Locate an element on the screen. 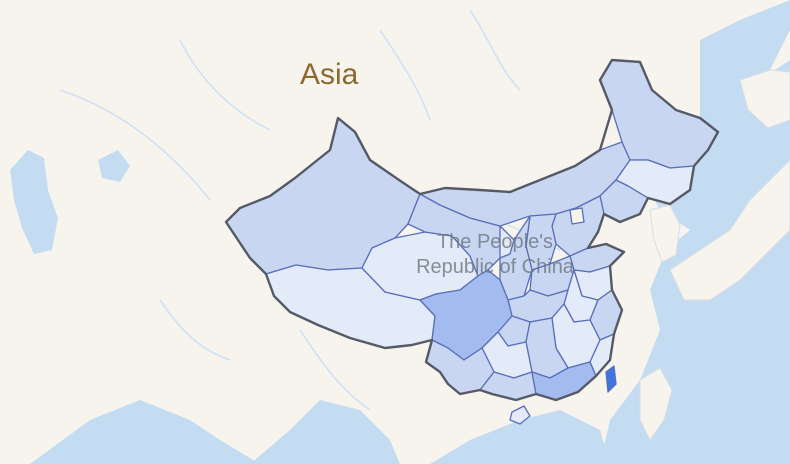 This screenshot has height=464, width=790. south-china-sea is located at coordinates (520, 437).